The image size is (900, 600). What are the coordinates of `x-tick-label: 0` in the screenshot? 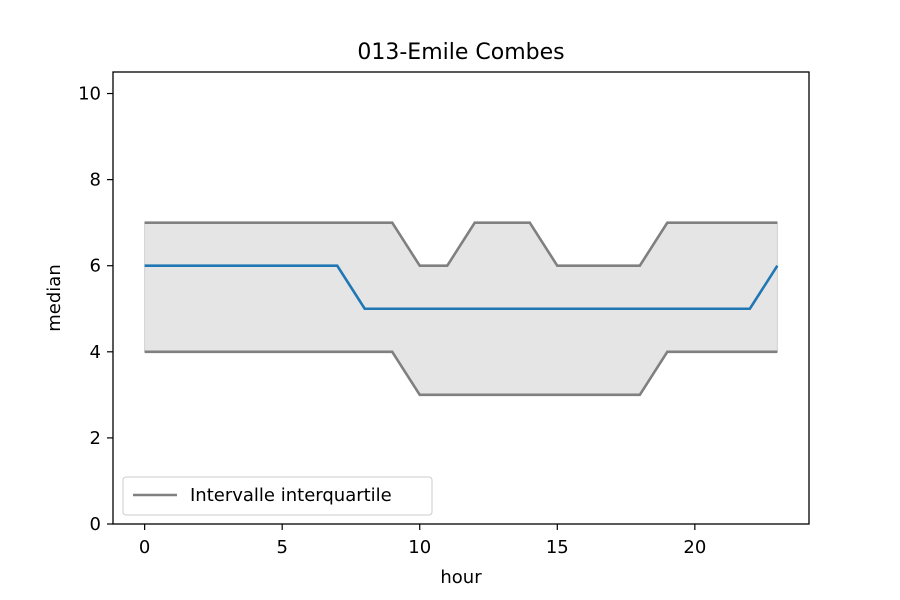 It's located at (144, 547).